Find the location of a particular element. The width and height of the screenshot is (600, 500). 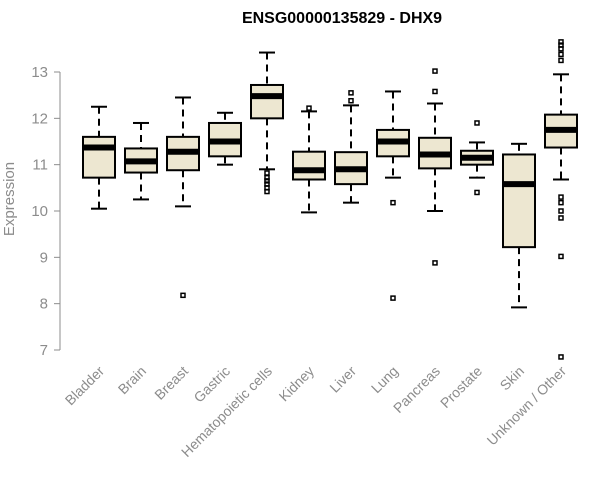

y-tick-label: 12 is located at coordinates (39, 118).